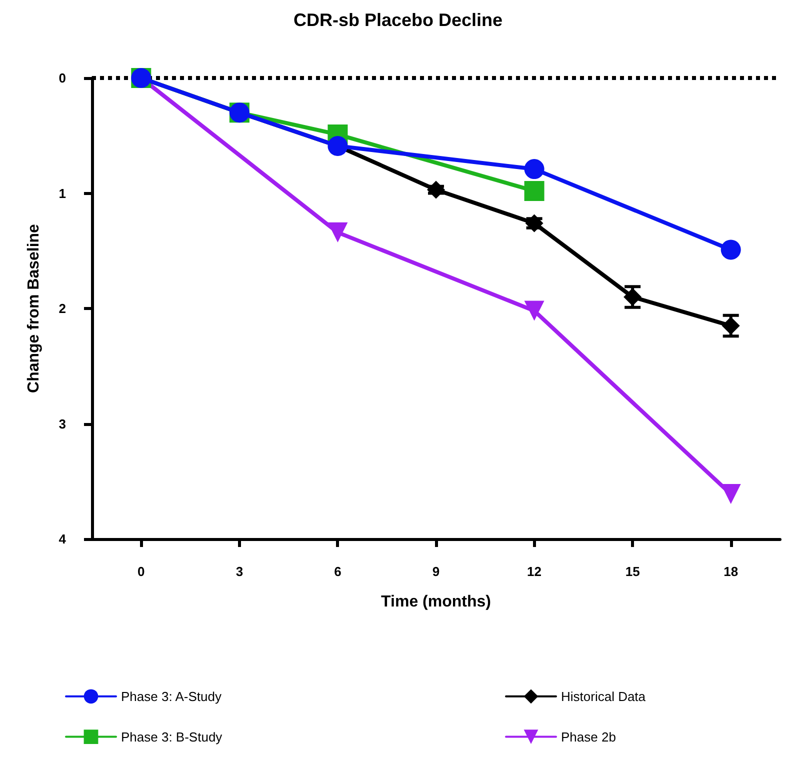 This screenshot has height=757, width=796. I want to click on chart-title: CDR-sb Placebo Decline, so click(398, 20).